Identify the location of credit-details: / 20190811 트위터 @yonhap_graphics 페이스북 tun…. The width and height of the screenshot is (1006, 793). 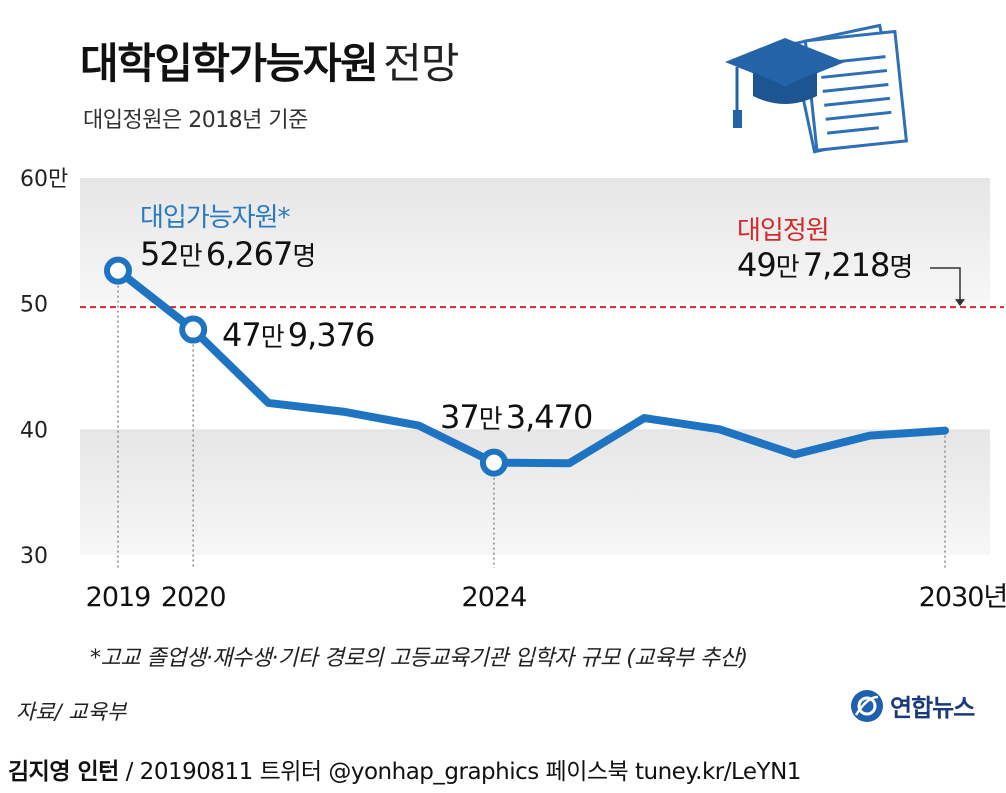
(463, 772).